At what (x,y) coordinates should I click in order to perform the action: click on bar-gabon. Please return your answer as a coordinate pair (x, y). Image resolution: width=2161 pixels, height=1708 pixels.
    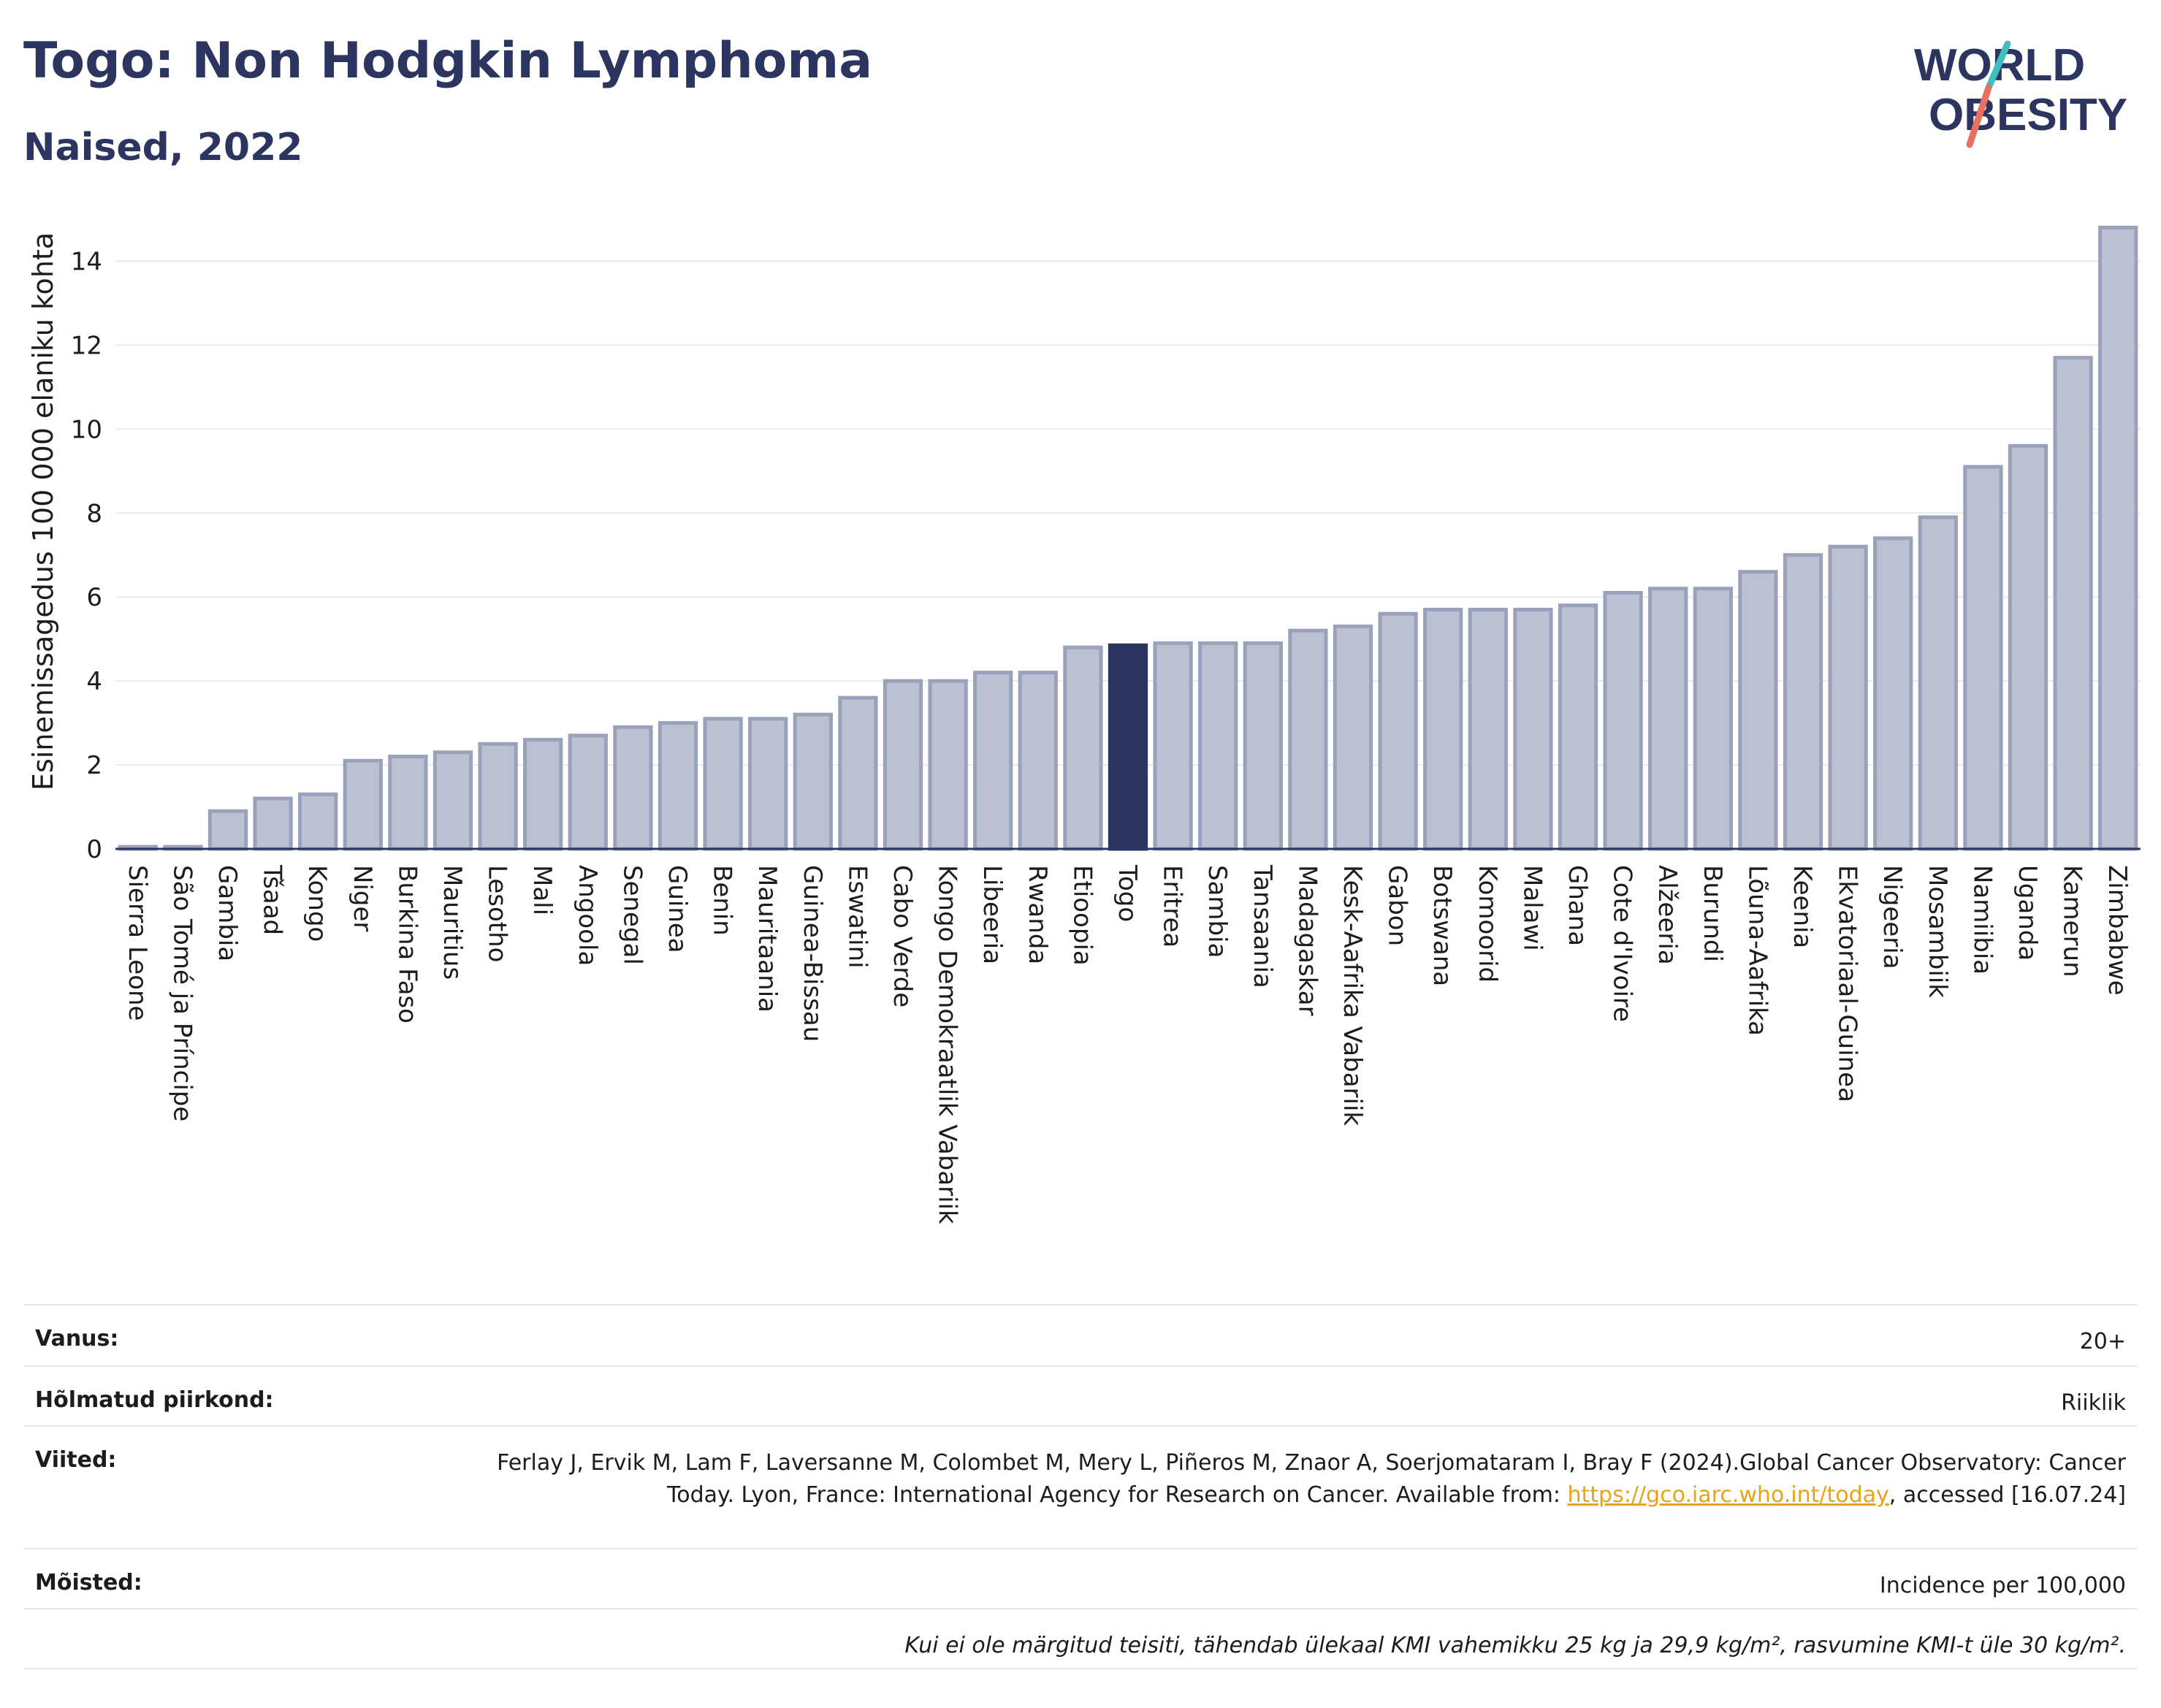
    Looking at the image, I should click on (1398, 731).